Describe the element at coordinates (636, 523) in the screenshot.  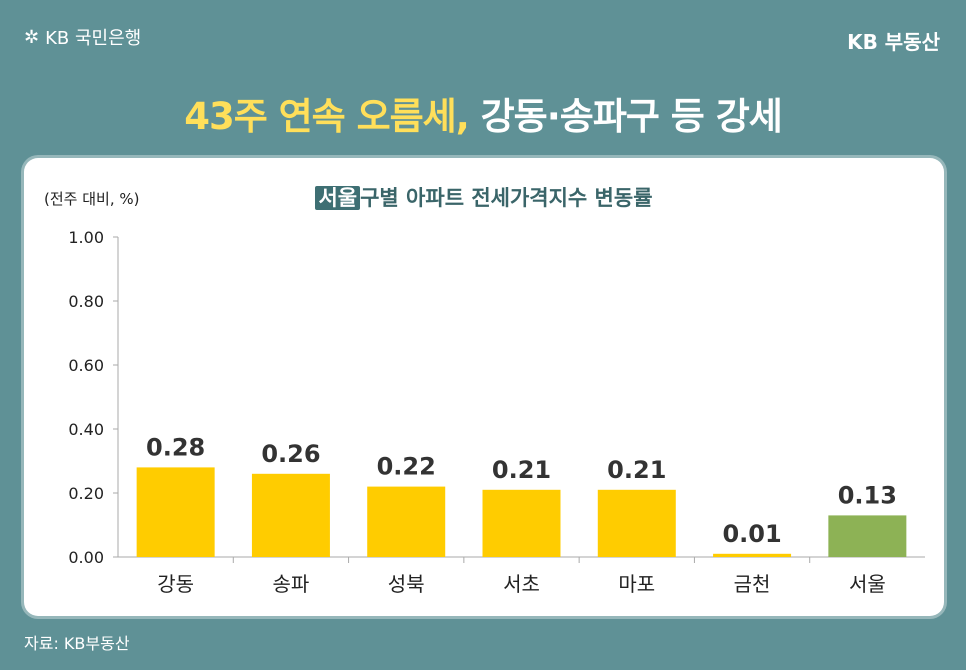
I see `bar-마포` at that location.